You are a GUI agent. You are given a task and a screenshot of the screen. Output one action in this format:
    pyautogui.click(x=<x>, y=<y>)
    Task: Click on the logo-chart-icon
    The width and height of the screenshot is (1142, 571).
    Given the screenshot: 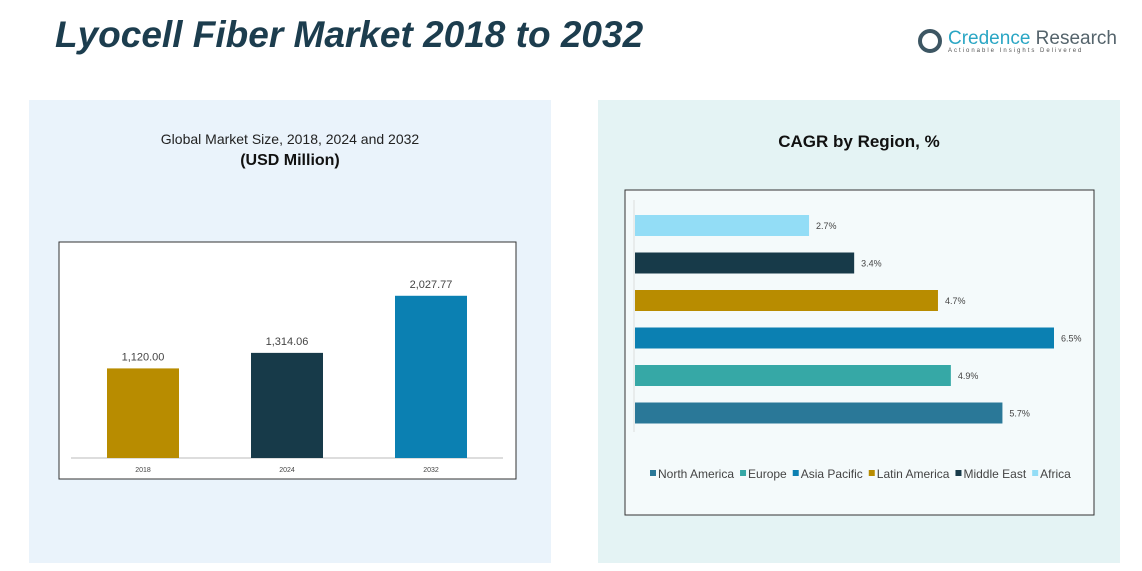 What is the action you would take?
    pyautogui.click(x=930, y=41)
    